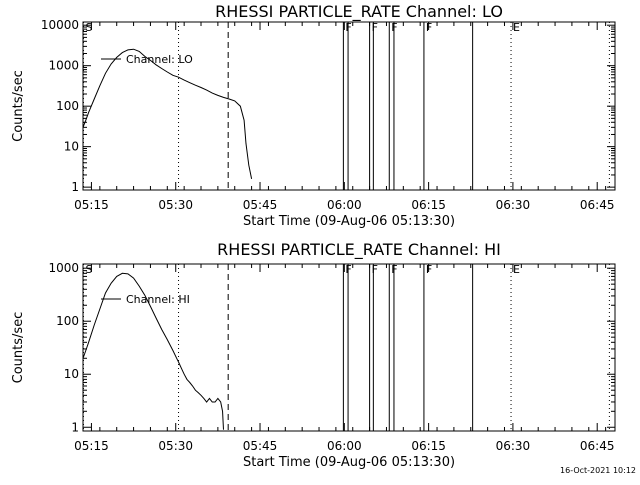  What do you see at coordinates (344, 446) in the screenshot?
I see `x-tick-label-hi-3: 06:00` at bounding box center [344, 446].